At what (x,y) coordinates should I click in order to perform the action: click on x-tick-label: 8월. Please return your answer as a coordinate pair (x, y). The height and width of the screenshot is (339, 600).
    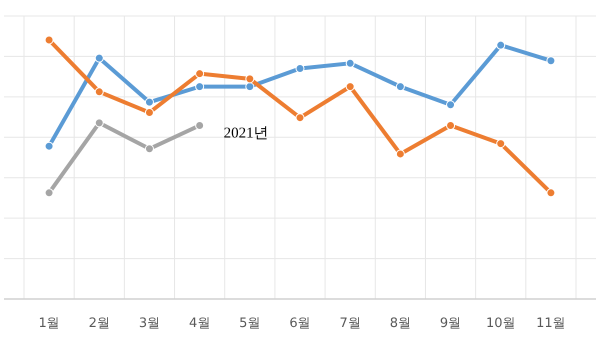
    Looking at the image, I should click on (401, 323).